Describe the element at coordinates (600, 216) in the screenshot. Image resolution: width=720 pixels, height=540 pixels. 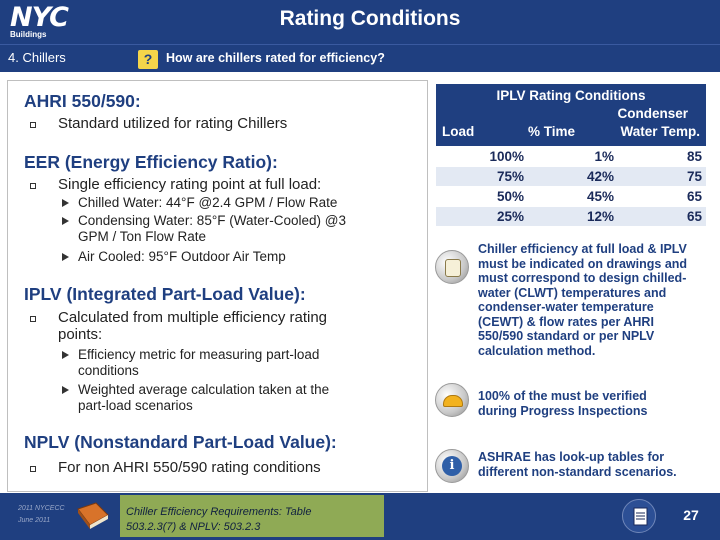
I see `cell-time: 12%` at that location.